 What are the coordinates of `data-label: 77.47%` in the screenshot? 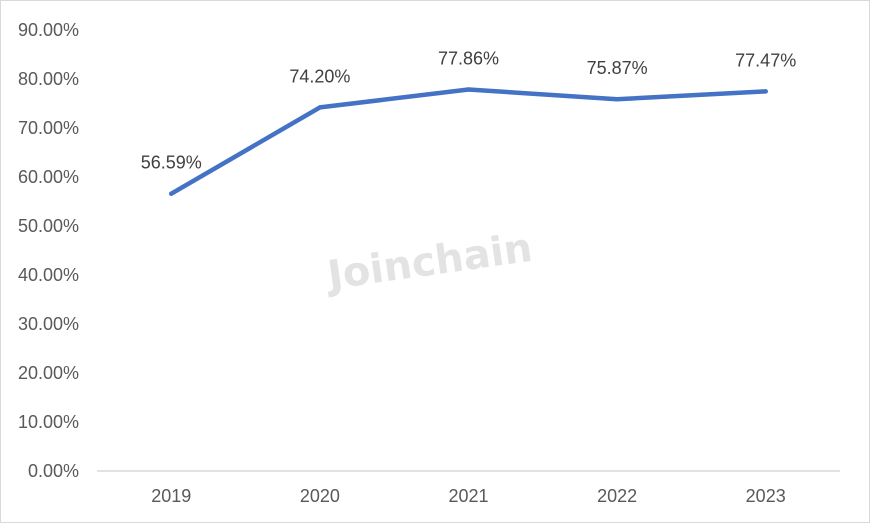 It's located at (765, 60).